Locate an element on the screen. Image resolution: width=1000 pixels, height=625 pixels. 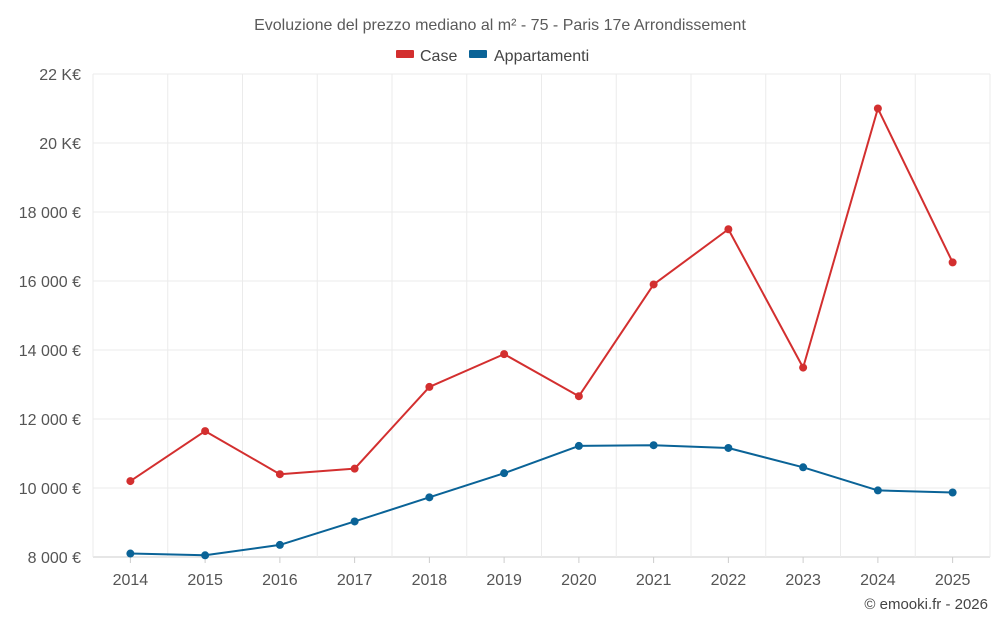
x-tick-label: 2017 is located at coordinates (355, 580).